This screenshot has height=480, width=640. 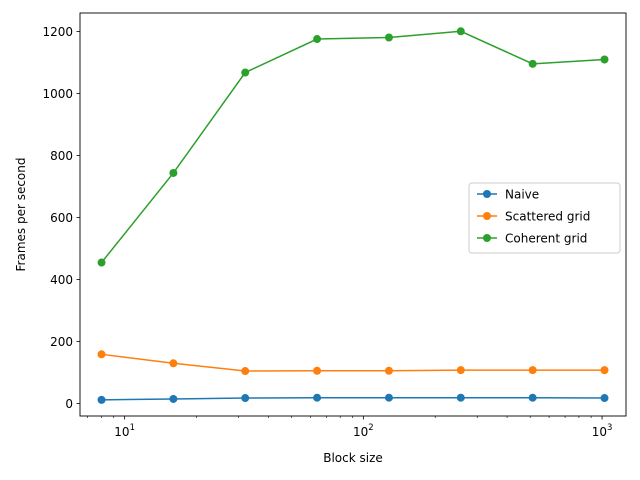 What do you see at coordinates (546, 238) in the screenshot?
I see `legend-label: Coherent grid` at bounding box center [546, 238].